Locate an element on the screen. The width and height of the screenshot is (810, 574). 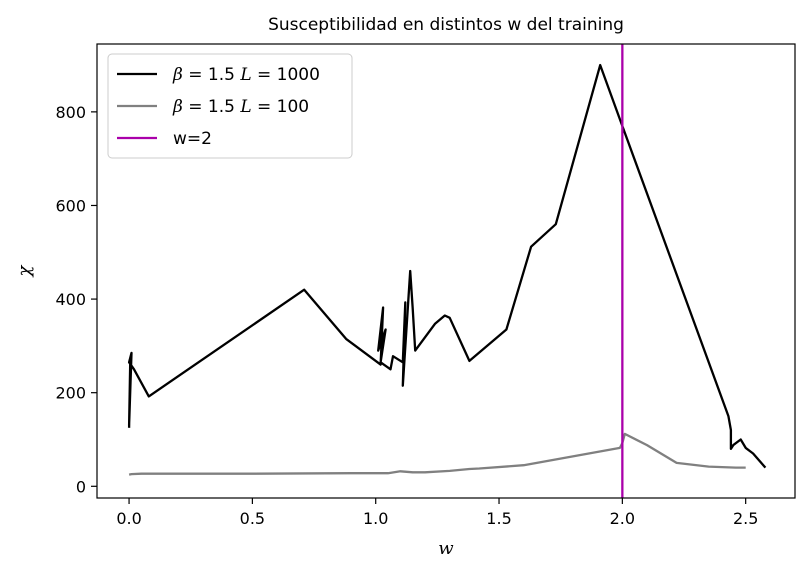
y-axis: 0 200 400 600 800 is located at coordinates (76, 299).